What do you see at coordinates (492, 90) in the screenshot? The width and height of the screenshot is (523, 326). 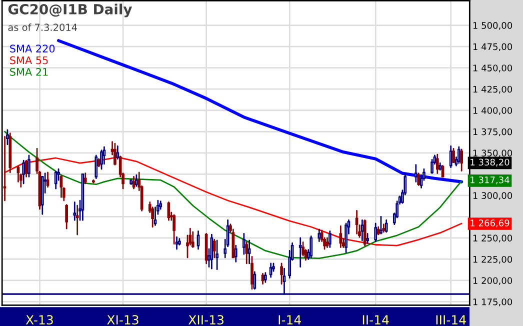 I see `y-tick-label: 1 425,00` at bounding box center [492, 90].